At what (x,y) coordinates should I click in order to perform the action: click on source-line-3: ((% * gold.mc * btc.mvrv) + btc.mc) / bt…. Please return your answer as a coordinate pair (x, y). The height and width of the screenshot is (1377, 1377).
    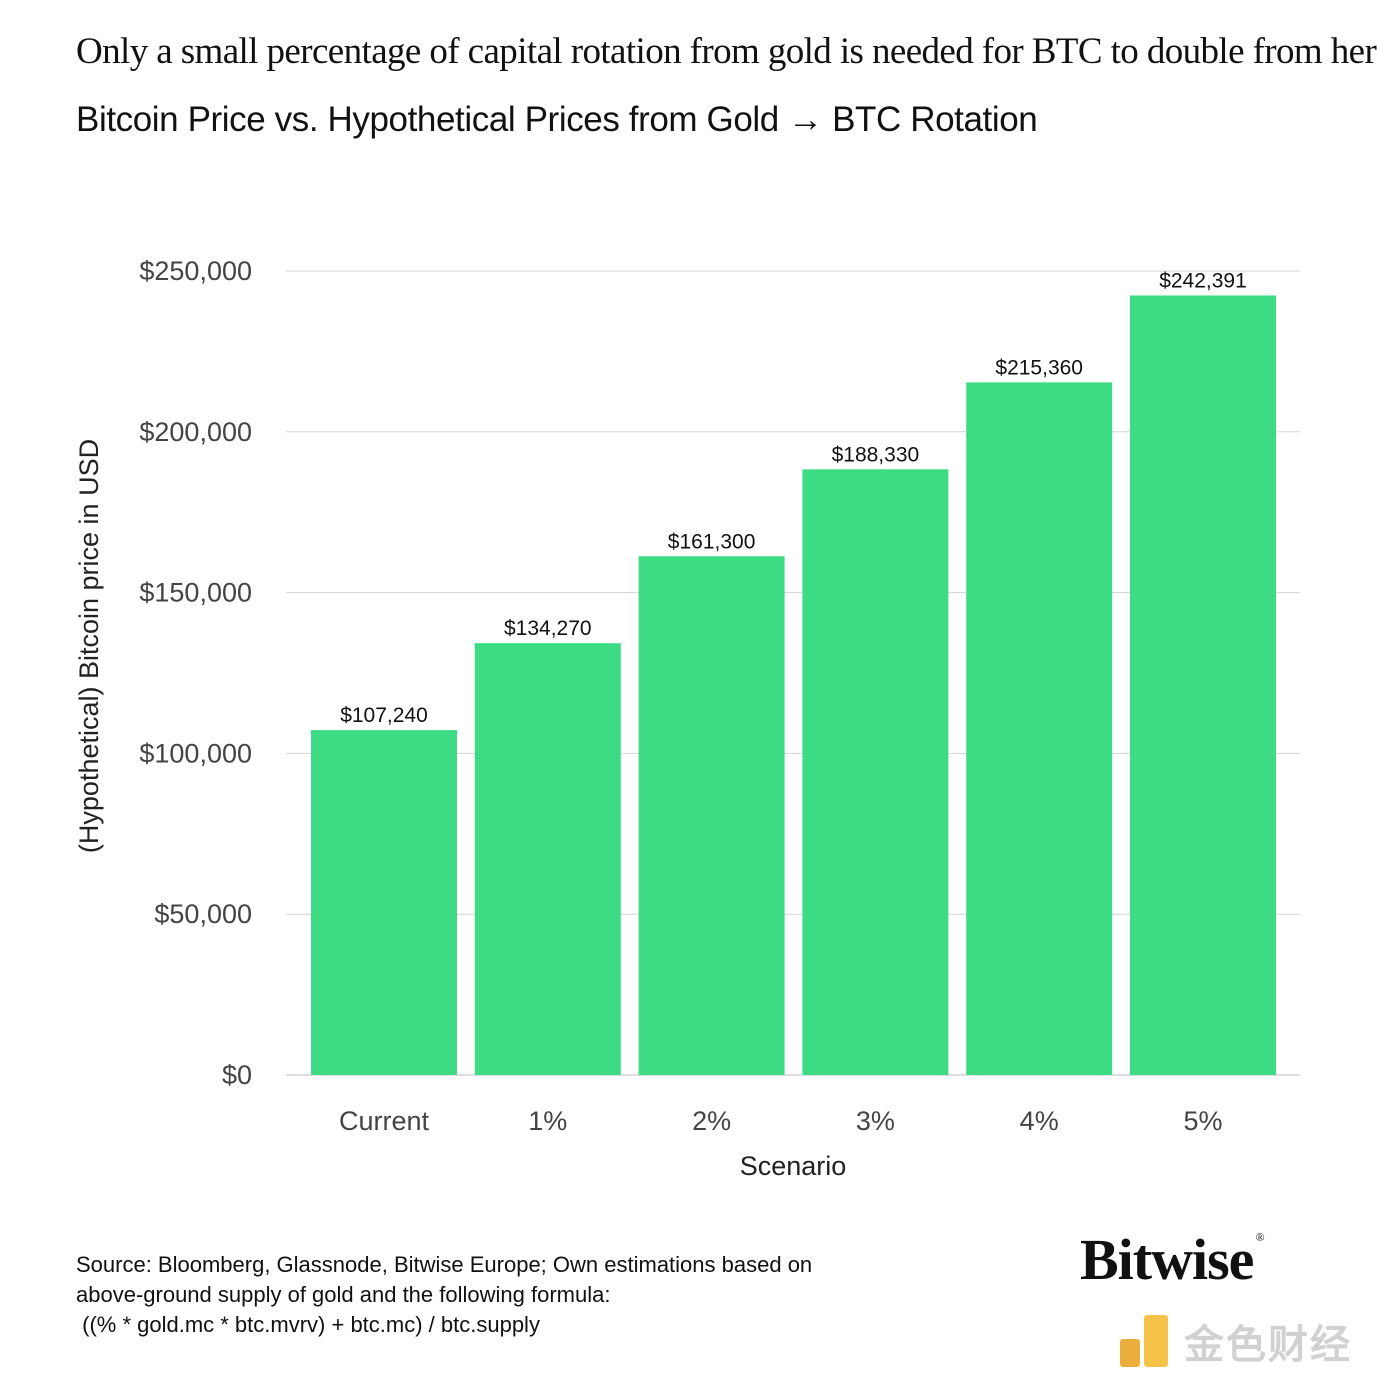
    Looking at the image, I should click on (308, 1324).